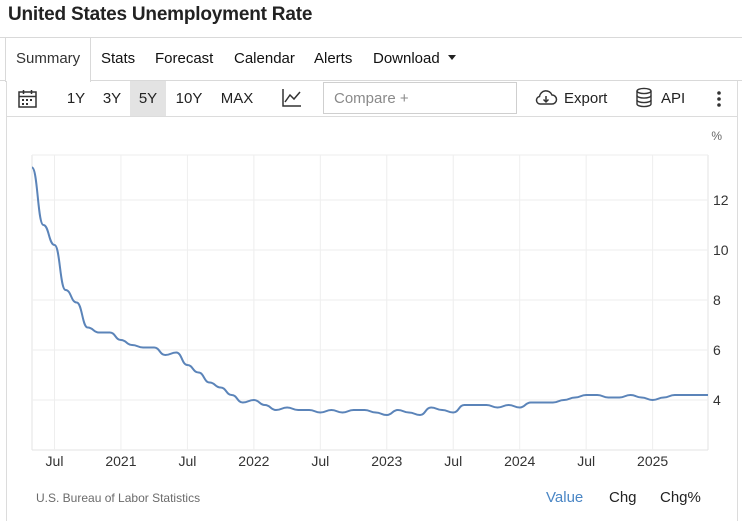 The width and height of the screenshot is (742, 521). I want to click on chart-type-button, so click(293, 98).